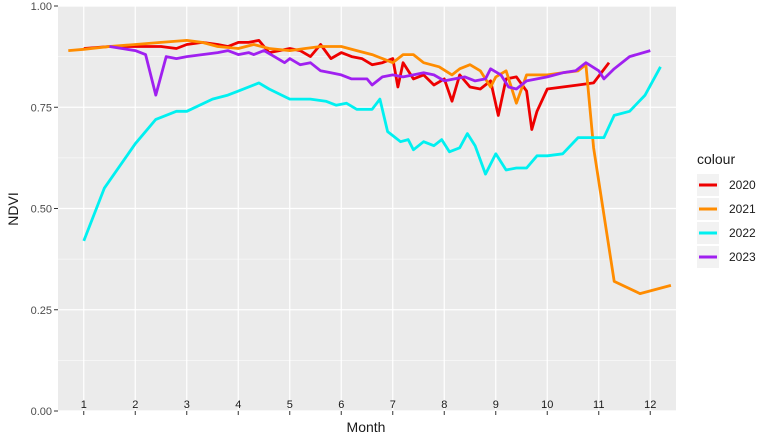  I want to click on legend-label-2023: 2023, so click(742, 257).